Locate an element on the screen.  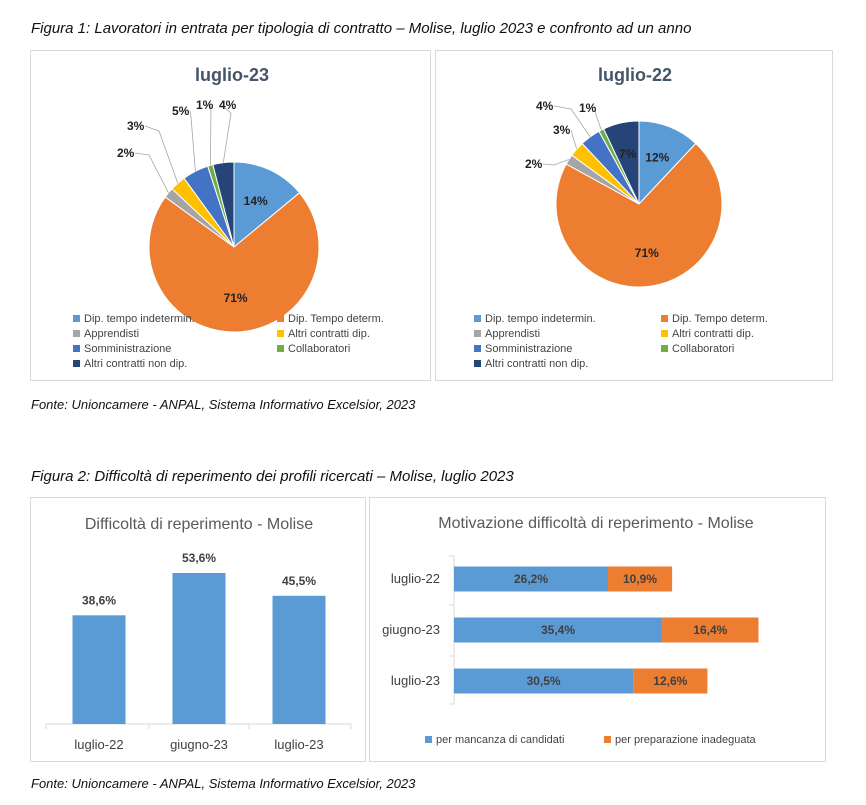
legend-swatch-per-mancanza-di-candidati is located at coordinates (428, 739).